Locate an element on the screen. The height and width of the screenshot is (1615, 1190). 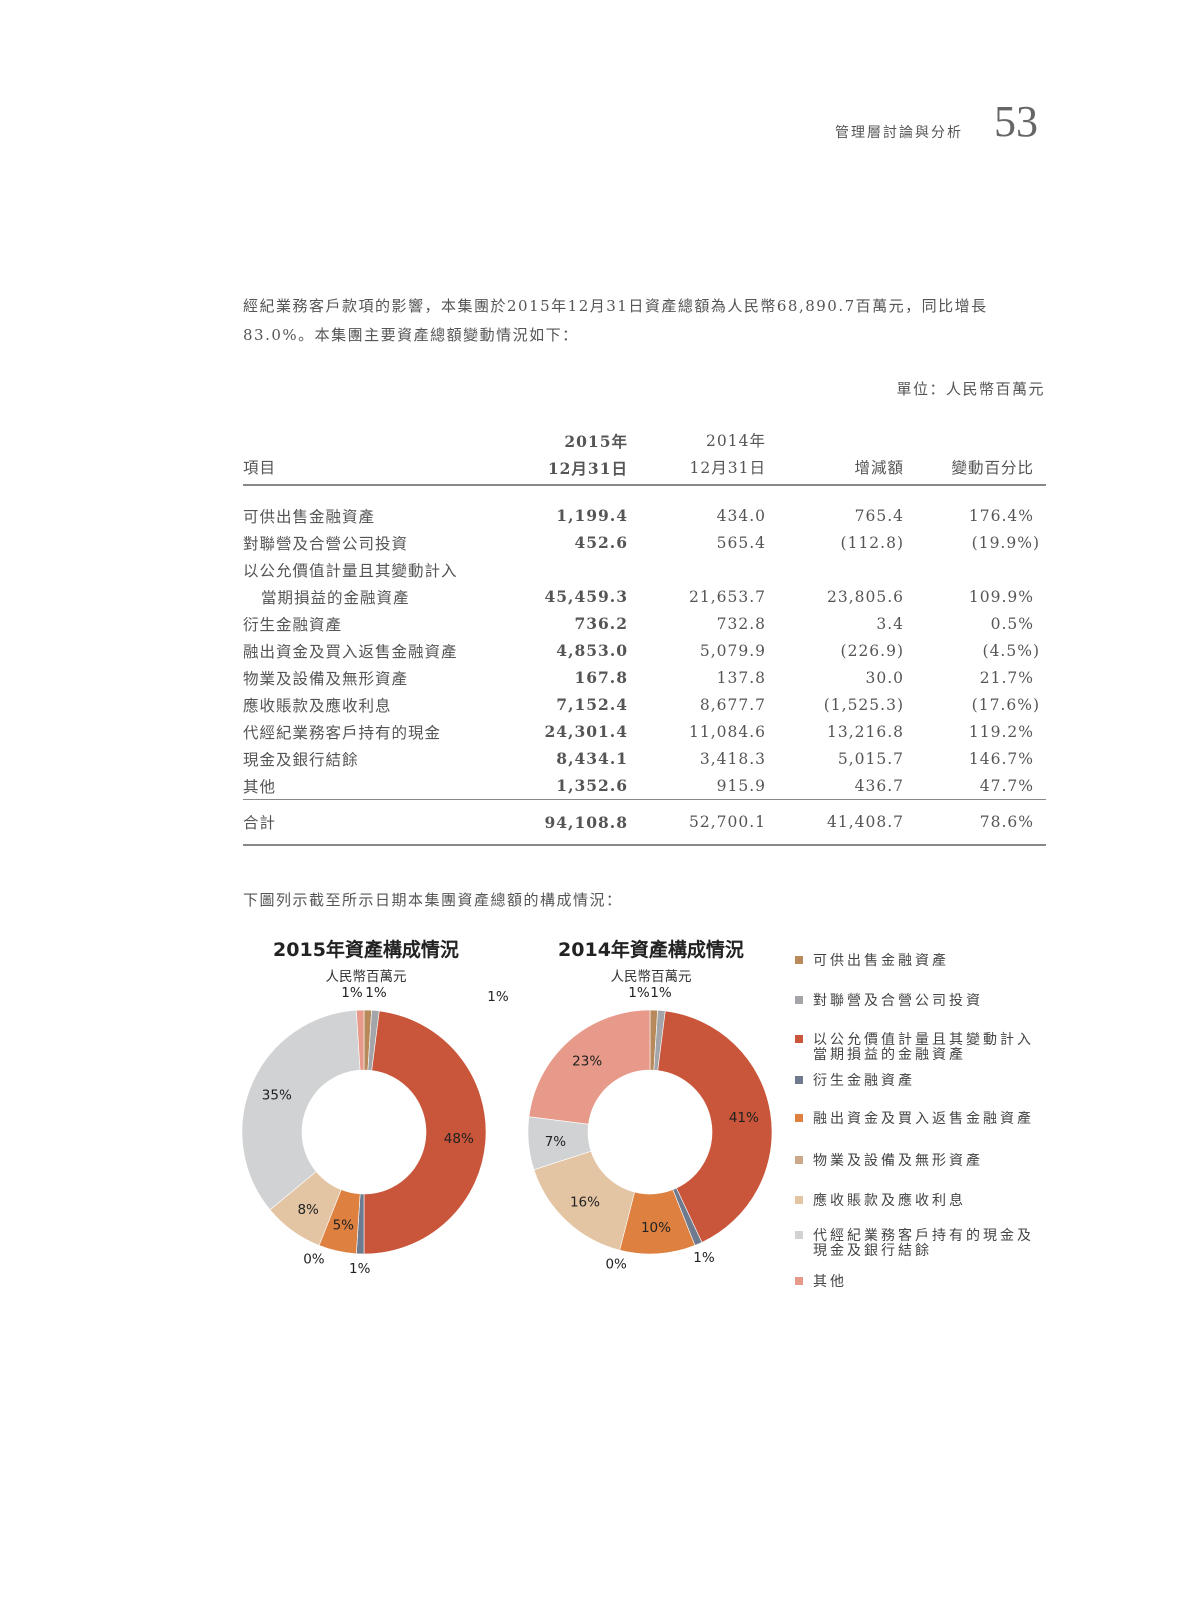
chart-title-2015: 2015年資產構成情況 is located at coordinates (366, 950).